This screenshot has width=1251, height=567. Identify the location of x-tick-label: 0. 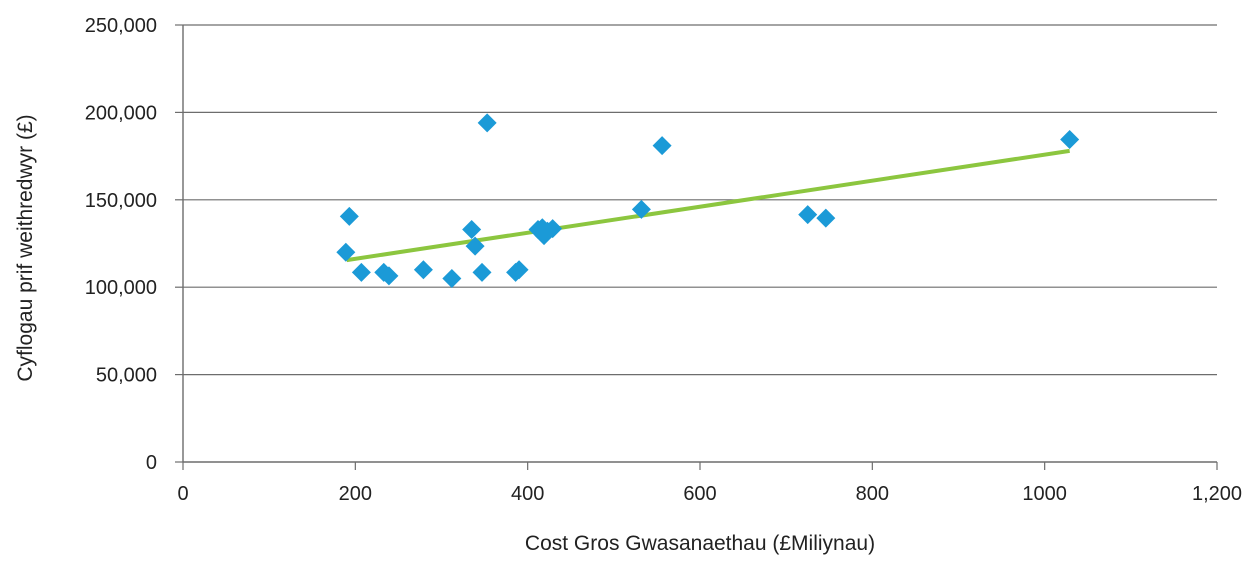
(182, 494).